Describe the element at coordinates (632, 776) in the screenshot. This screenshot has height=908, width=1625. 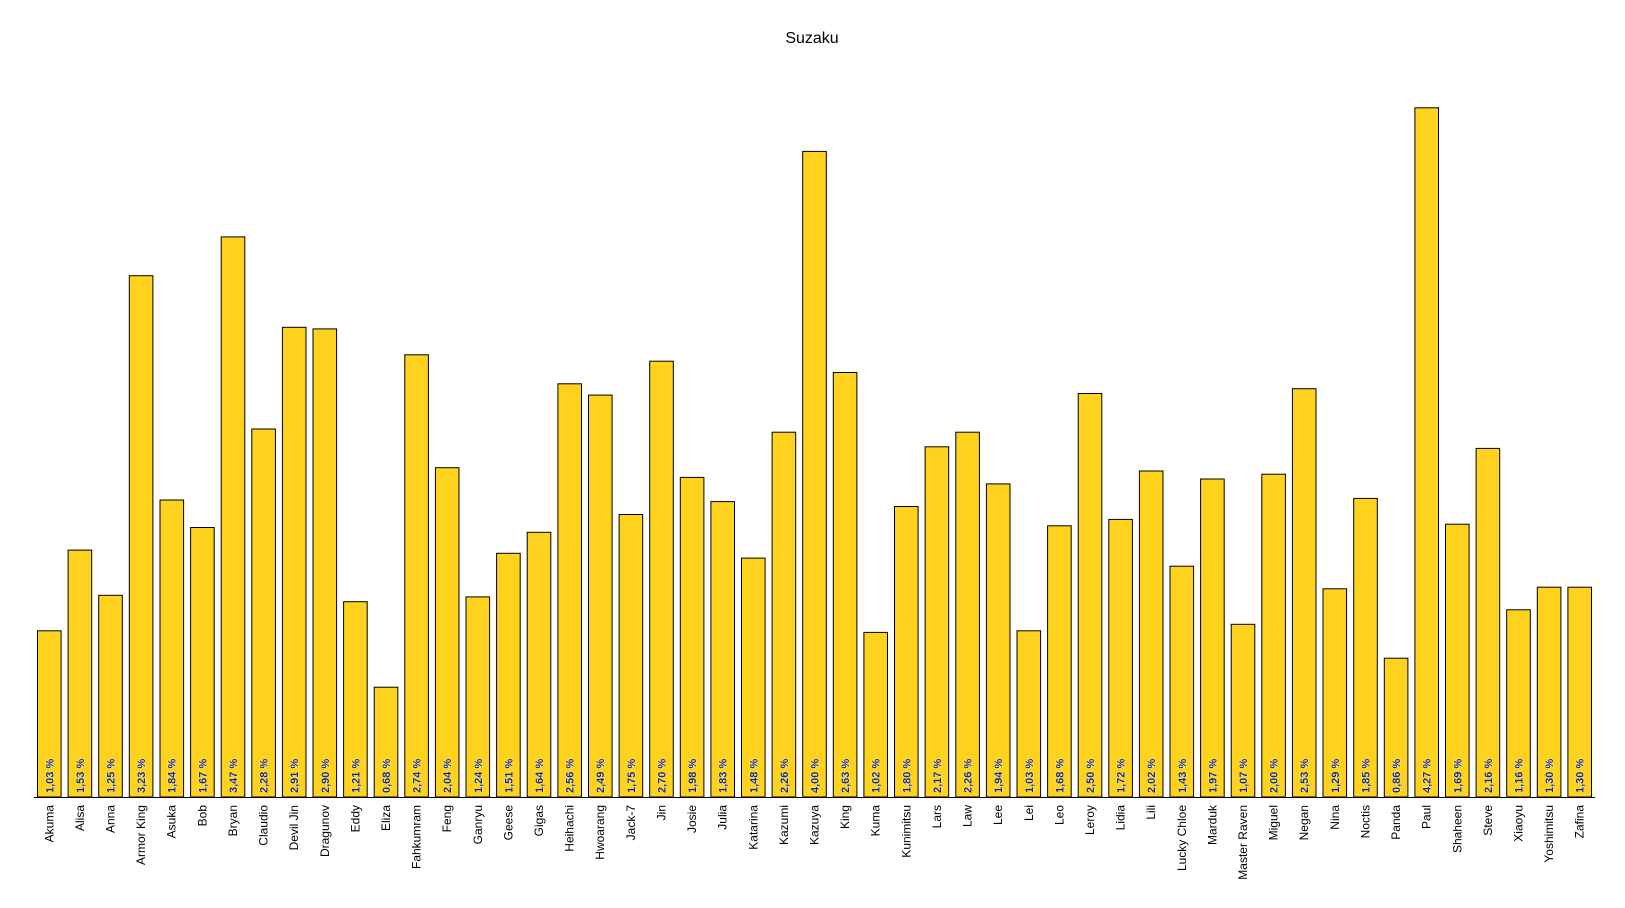
I see `bar-value-label: 1,75 %` at that location.